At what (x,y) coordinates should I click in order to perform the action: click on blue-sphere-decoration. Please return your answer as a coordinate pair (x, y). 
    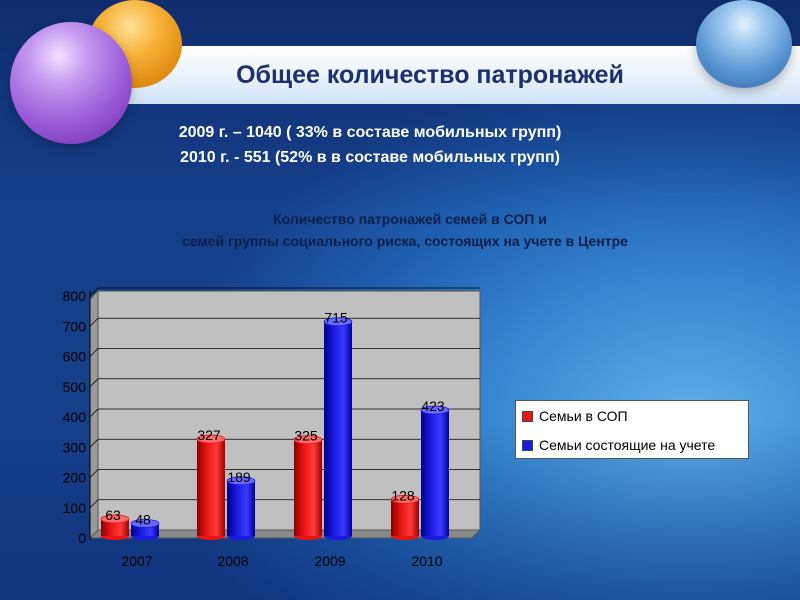
    Looking at the image, I should click on (744, 44).